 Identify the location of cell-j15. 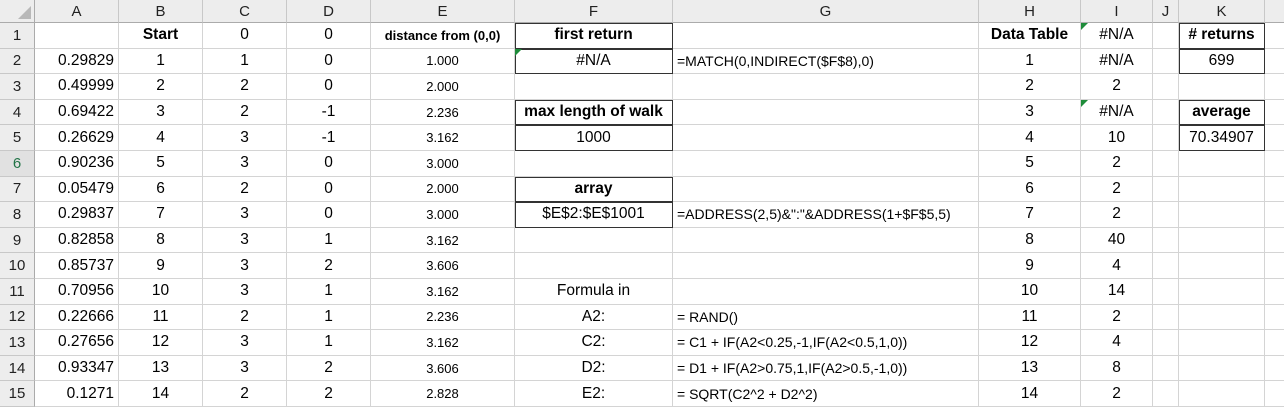
(1166, 394).